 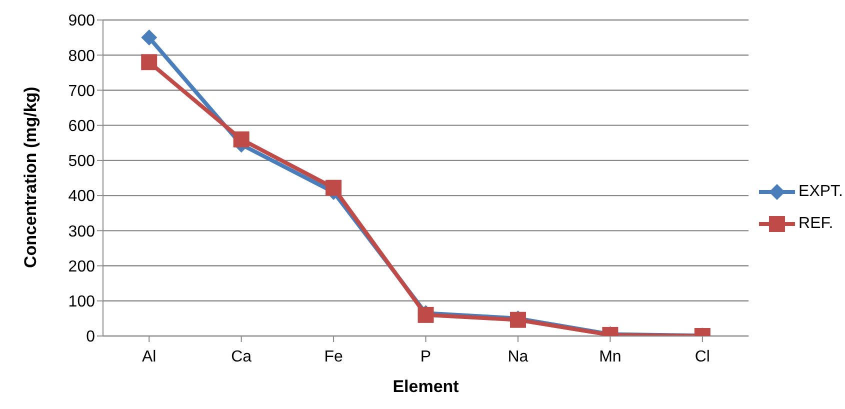 What do you see at coordinates (82, 56) in the screenshot?
I see `y-tick-label: 800` at bounding box center [82, 56].